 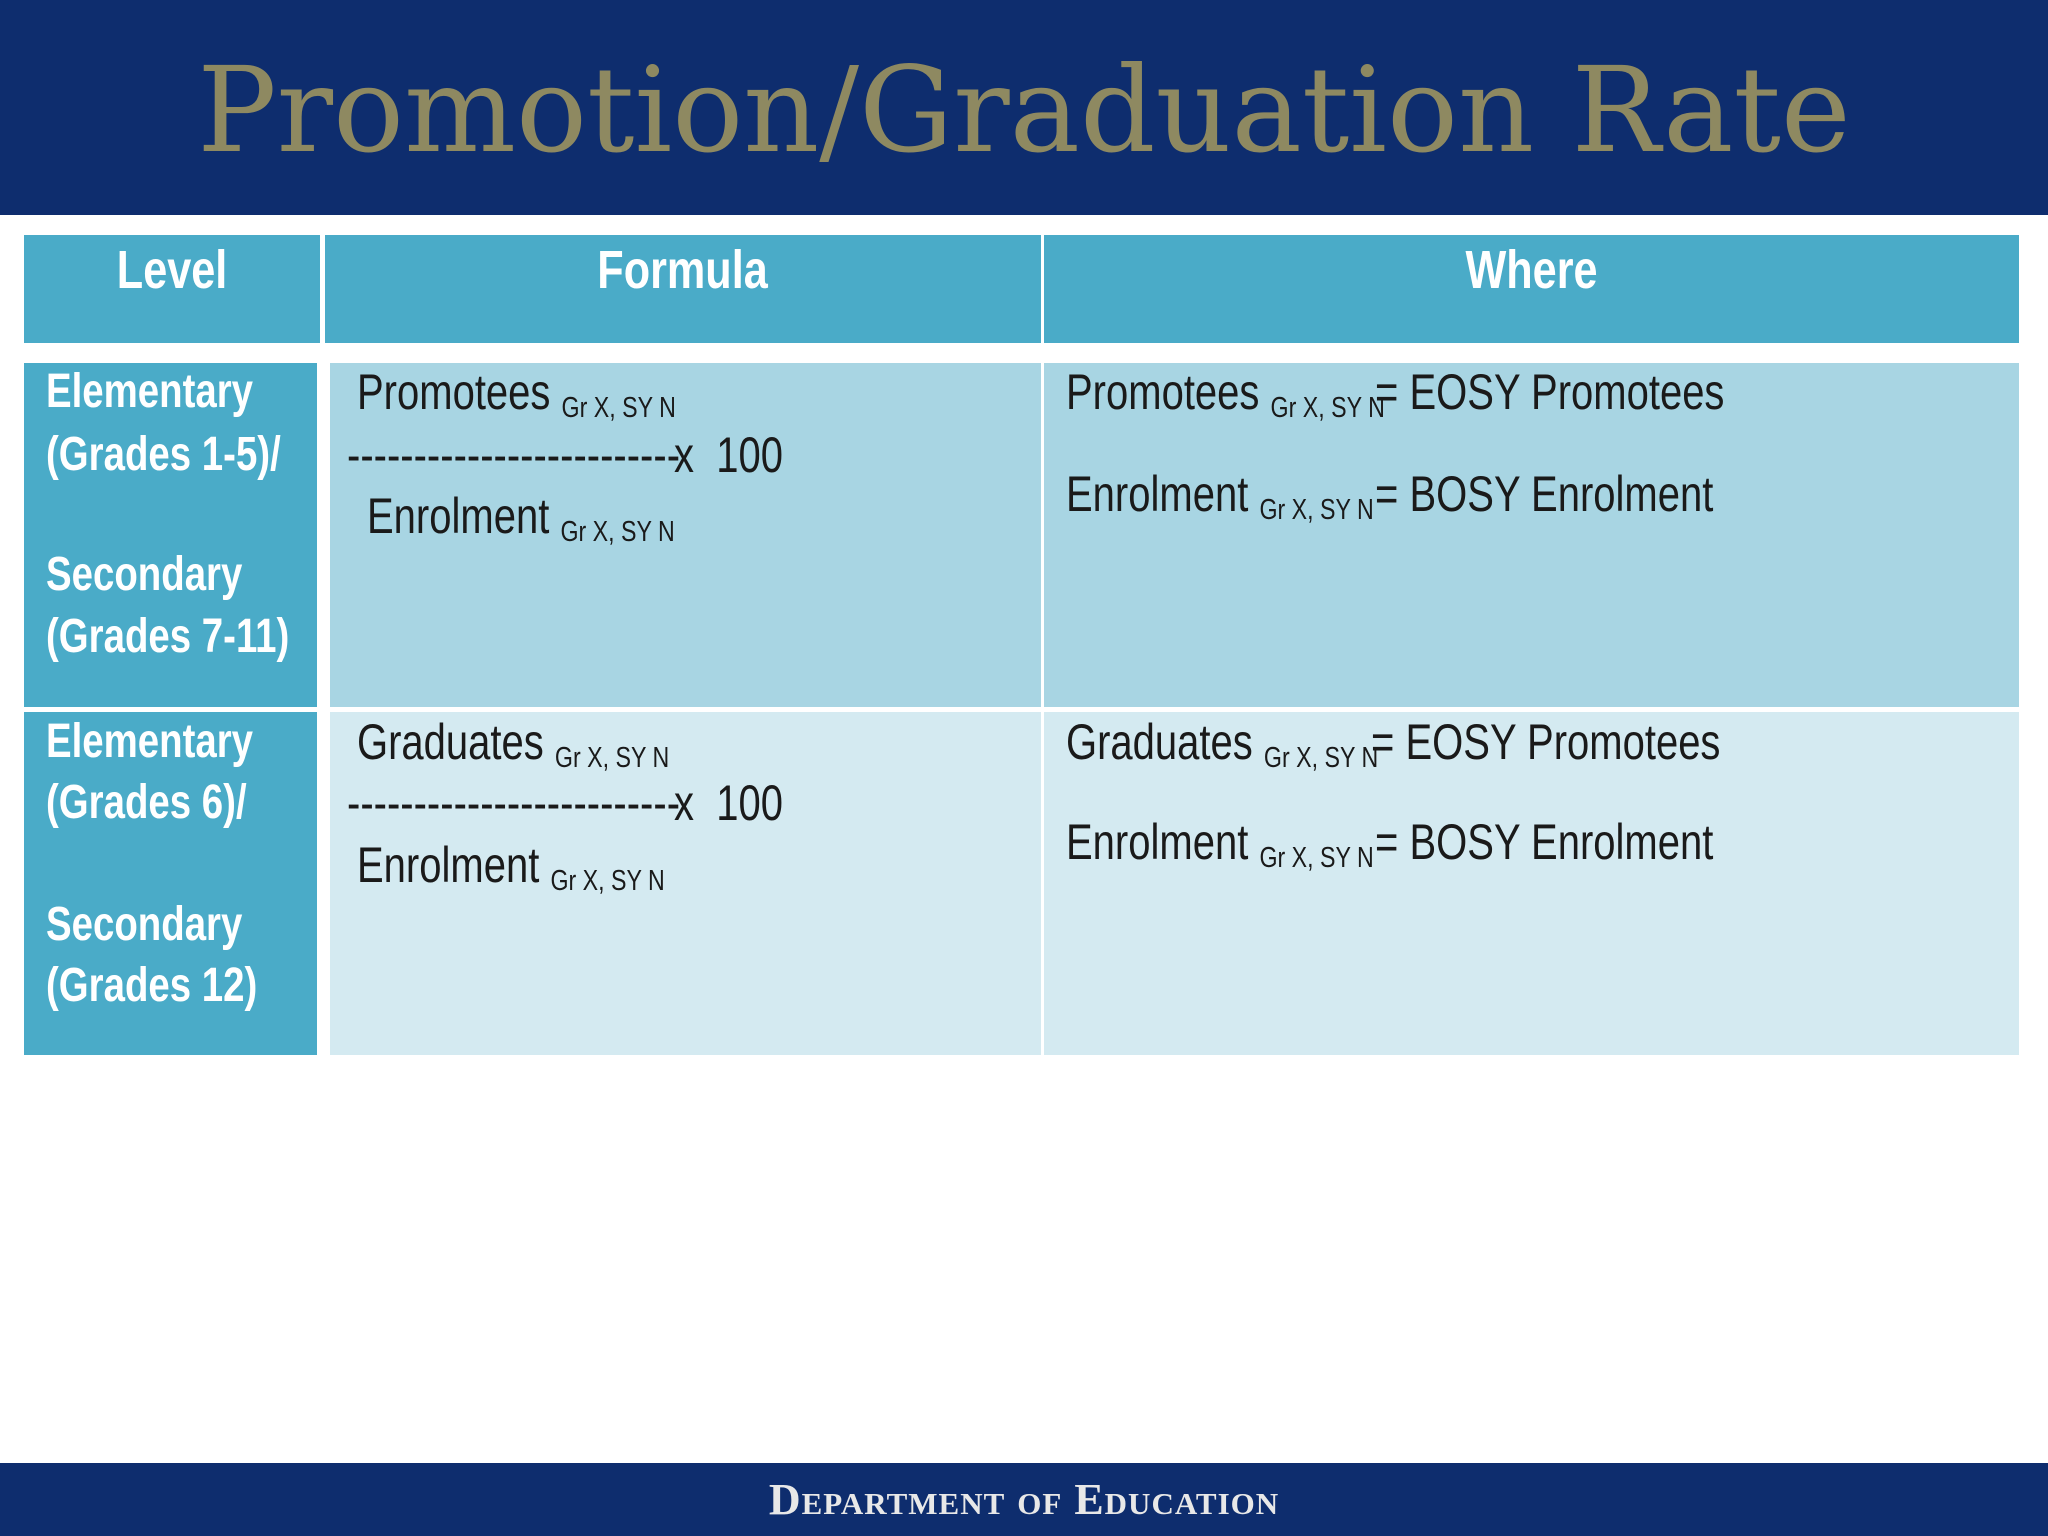 I want to click on numerator: Promotees Gr X, SY N, so click(x=516, y=400).